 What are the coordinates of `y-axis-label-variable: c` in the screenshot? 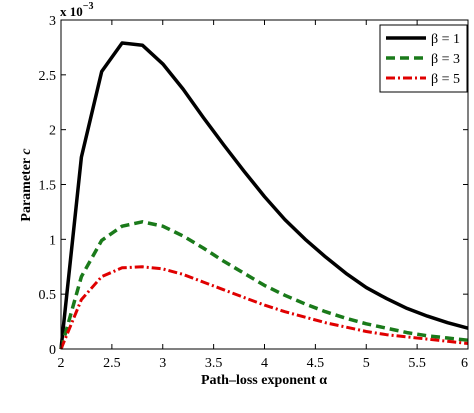 It's located at (26, 151).